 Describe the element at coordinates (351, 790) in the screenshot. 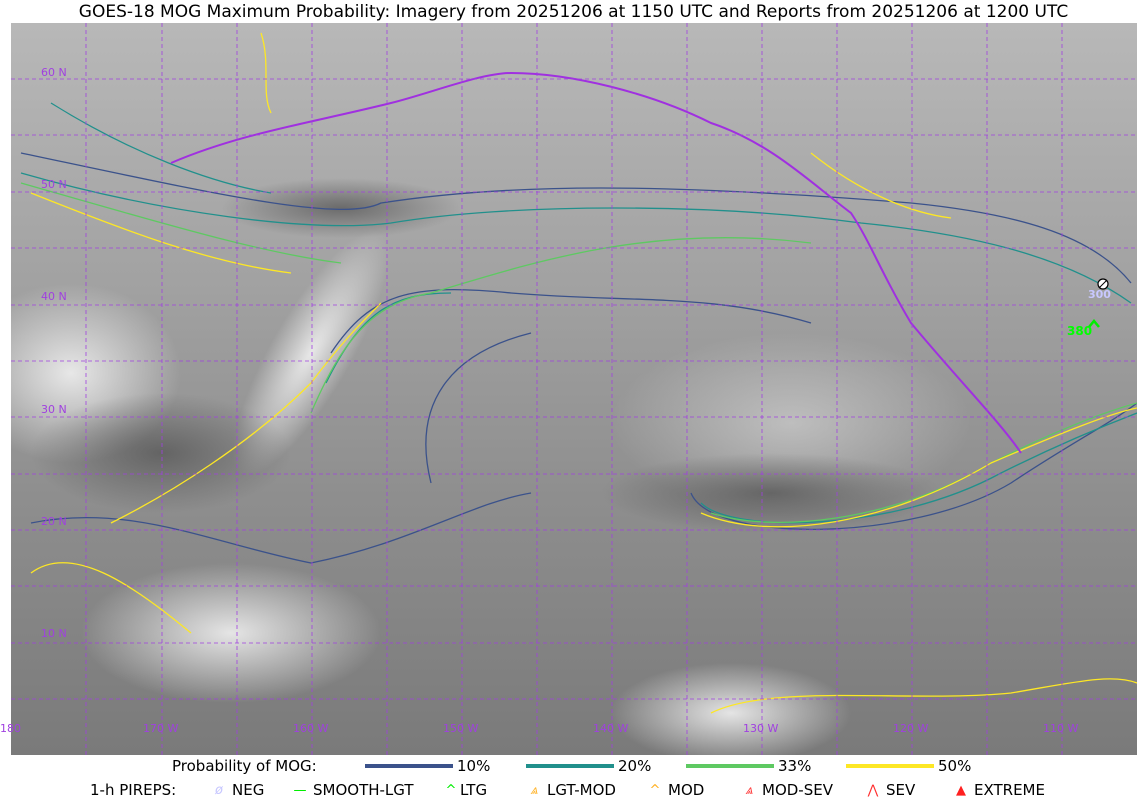

I see `legend-smooth-lgt: — SMOOTH-LGT` at that location.